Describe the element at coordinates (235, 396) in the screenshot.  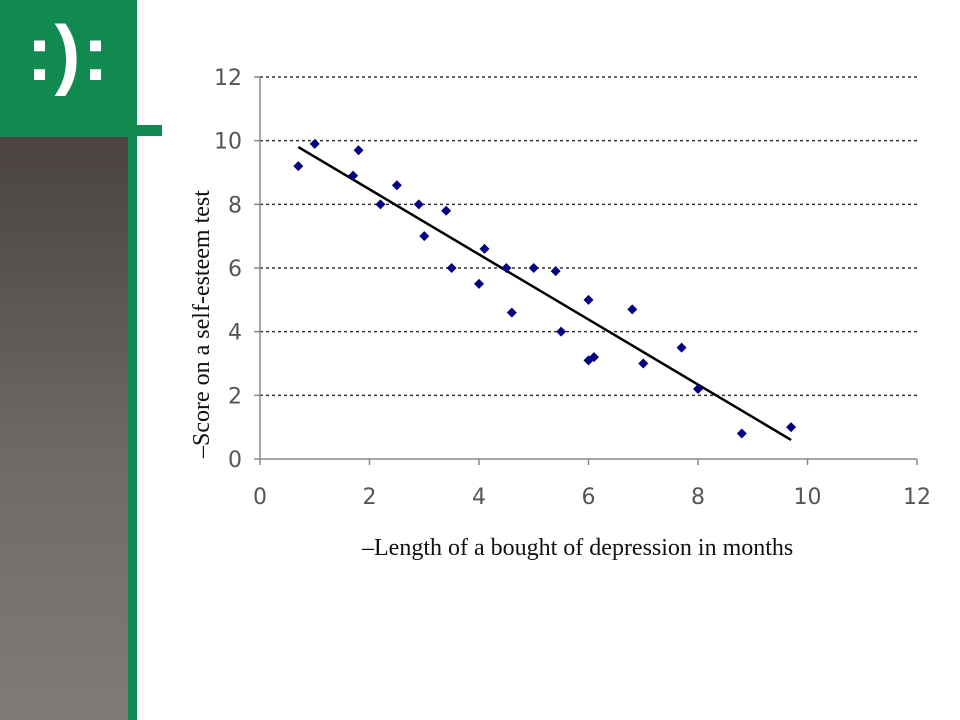
I see `y-tick-label: 2` at that location.